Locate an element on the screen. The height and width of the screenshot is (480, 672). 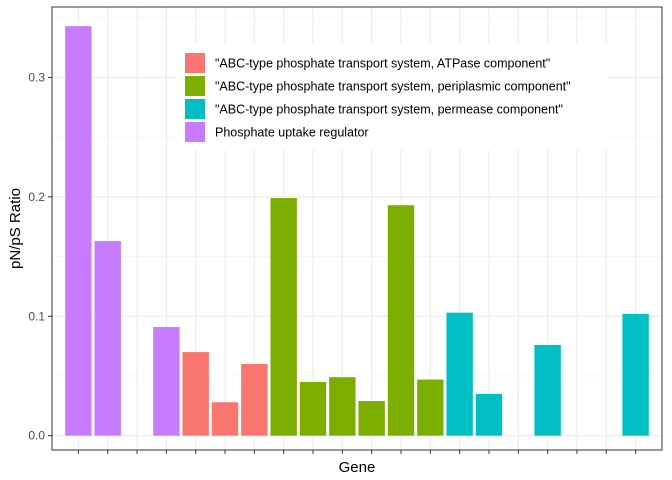
y-tick-label: 0.3 is located at coordinates (36, 77).